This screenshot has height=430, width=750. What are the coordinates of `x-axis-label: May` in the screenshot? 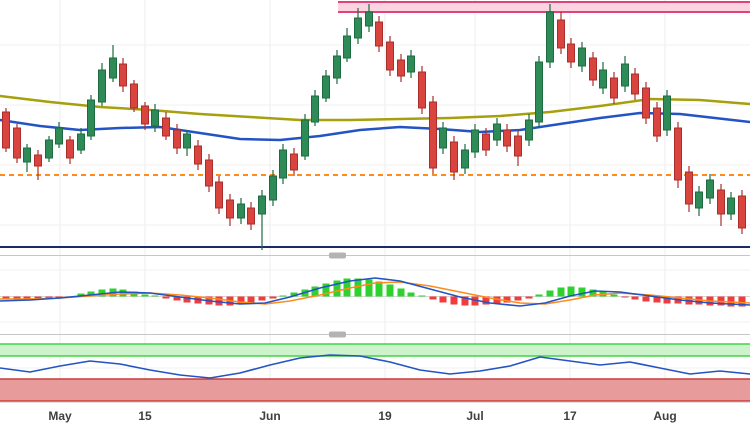 It's located at (60, 416).